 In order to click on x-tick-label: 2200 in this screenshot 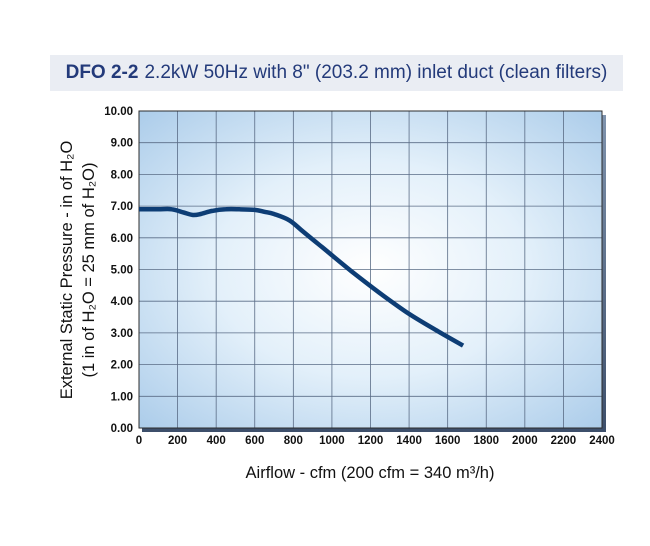, I will do `click(564, 441)`.